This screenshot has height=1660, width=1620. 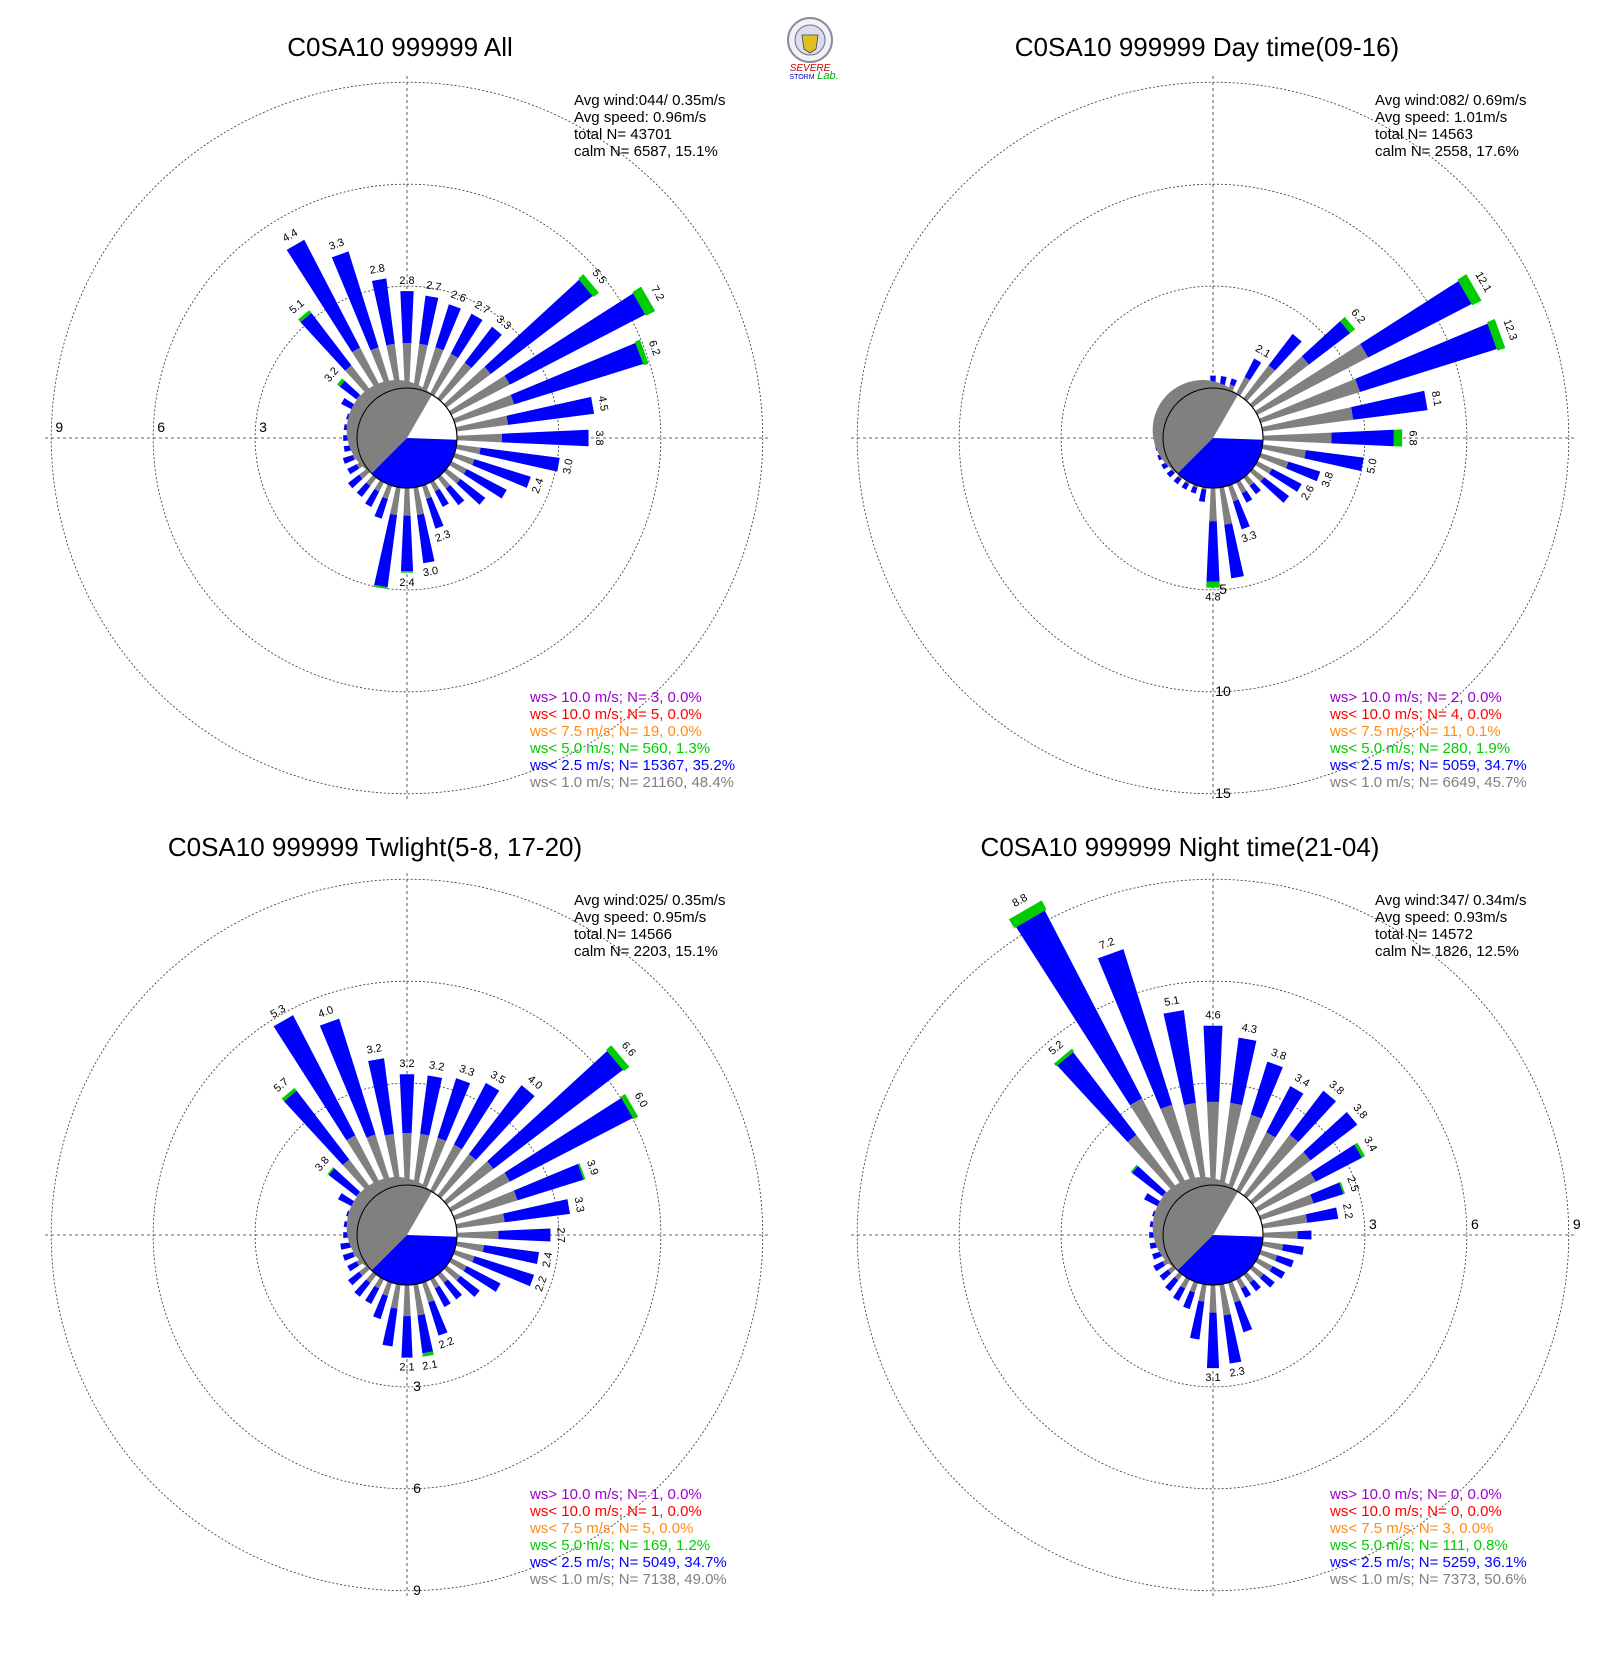 I want to click on calm-outline, so click(x=1213, y=1235).